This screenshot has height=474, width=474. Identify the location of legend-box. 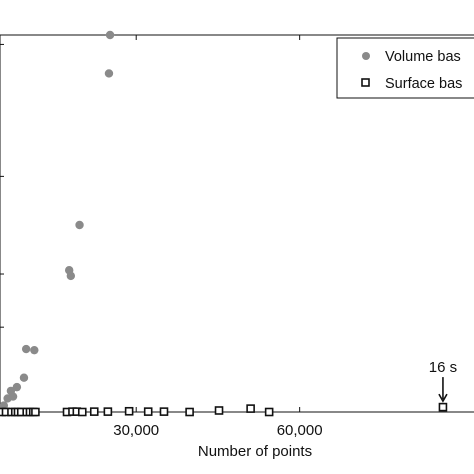
(405, 68).